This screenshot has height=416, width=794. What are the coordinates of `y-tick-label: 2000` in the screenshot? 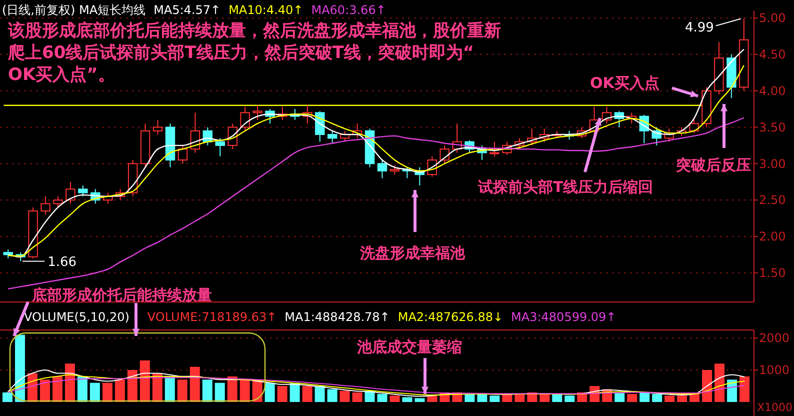 It's located at (774, 338).